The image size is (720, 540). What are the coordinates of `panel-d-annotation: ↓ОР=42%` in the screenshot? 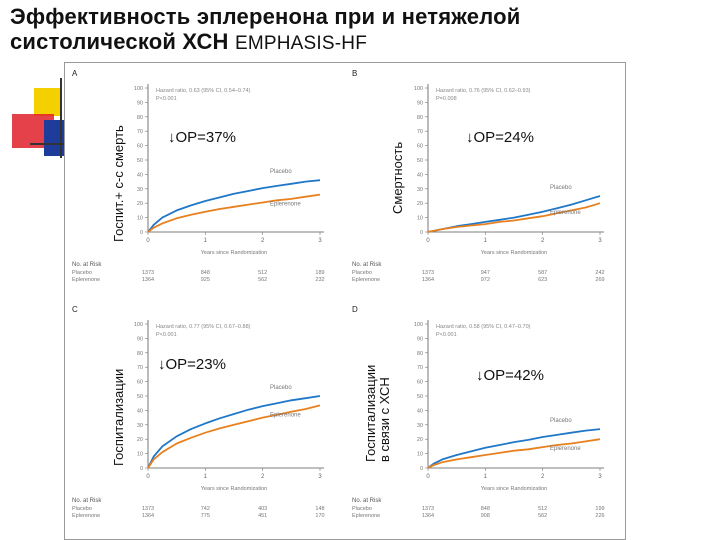 It's located at (510, 375).